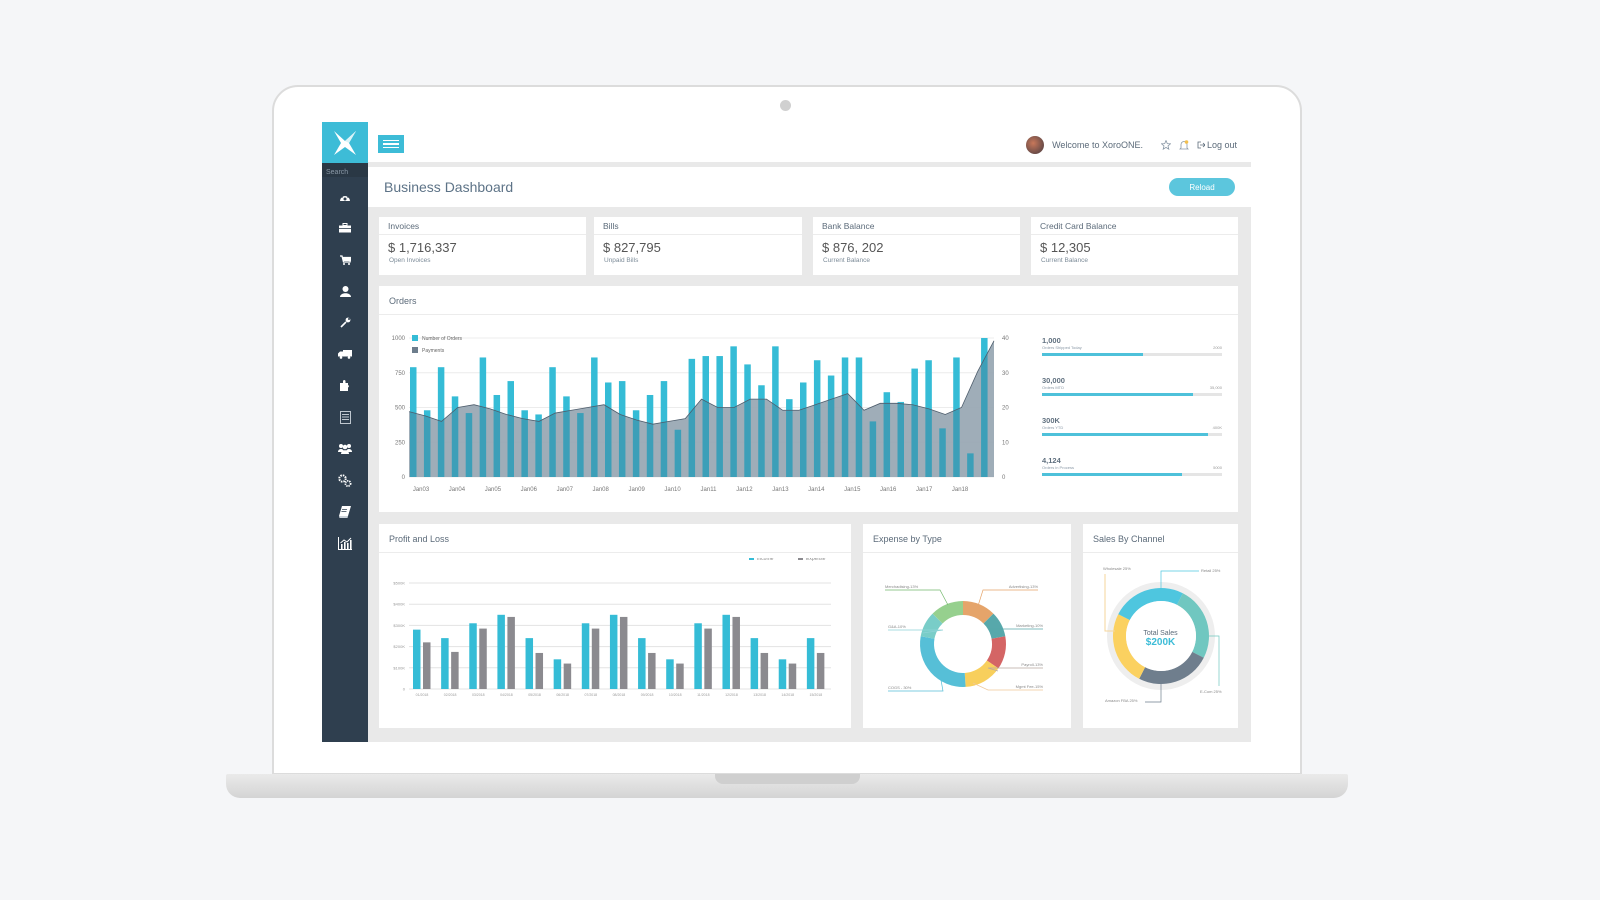  What do you see at coordinates (1024, 586) in the screenshot?
I see `svg-text: Advertising-13%` at bounding box center [1024, 586].